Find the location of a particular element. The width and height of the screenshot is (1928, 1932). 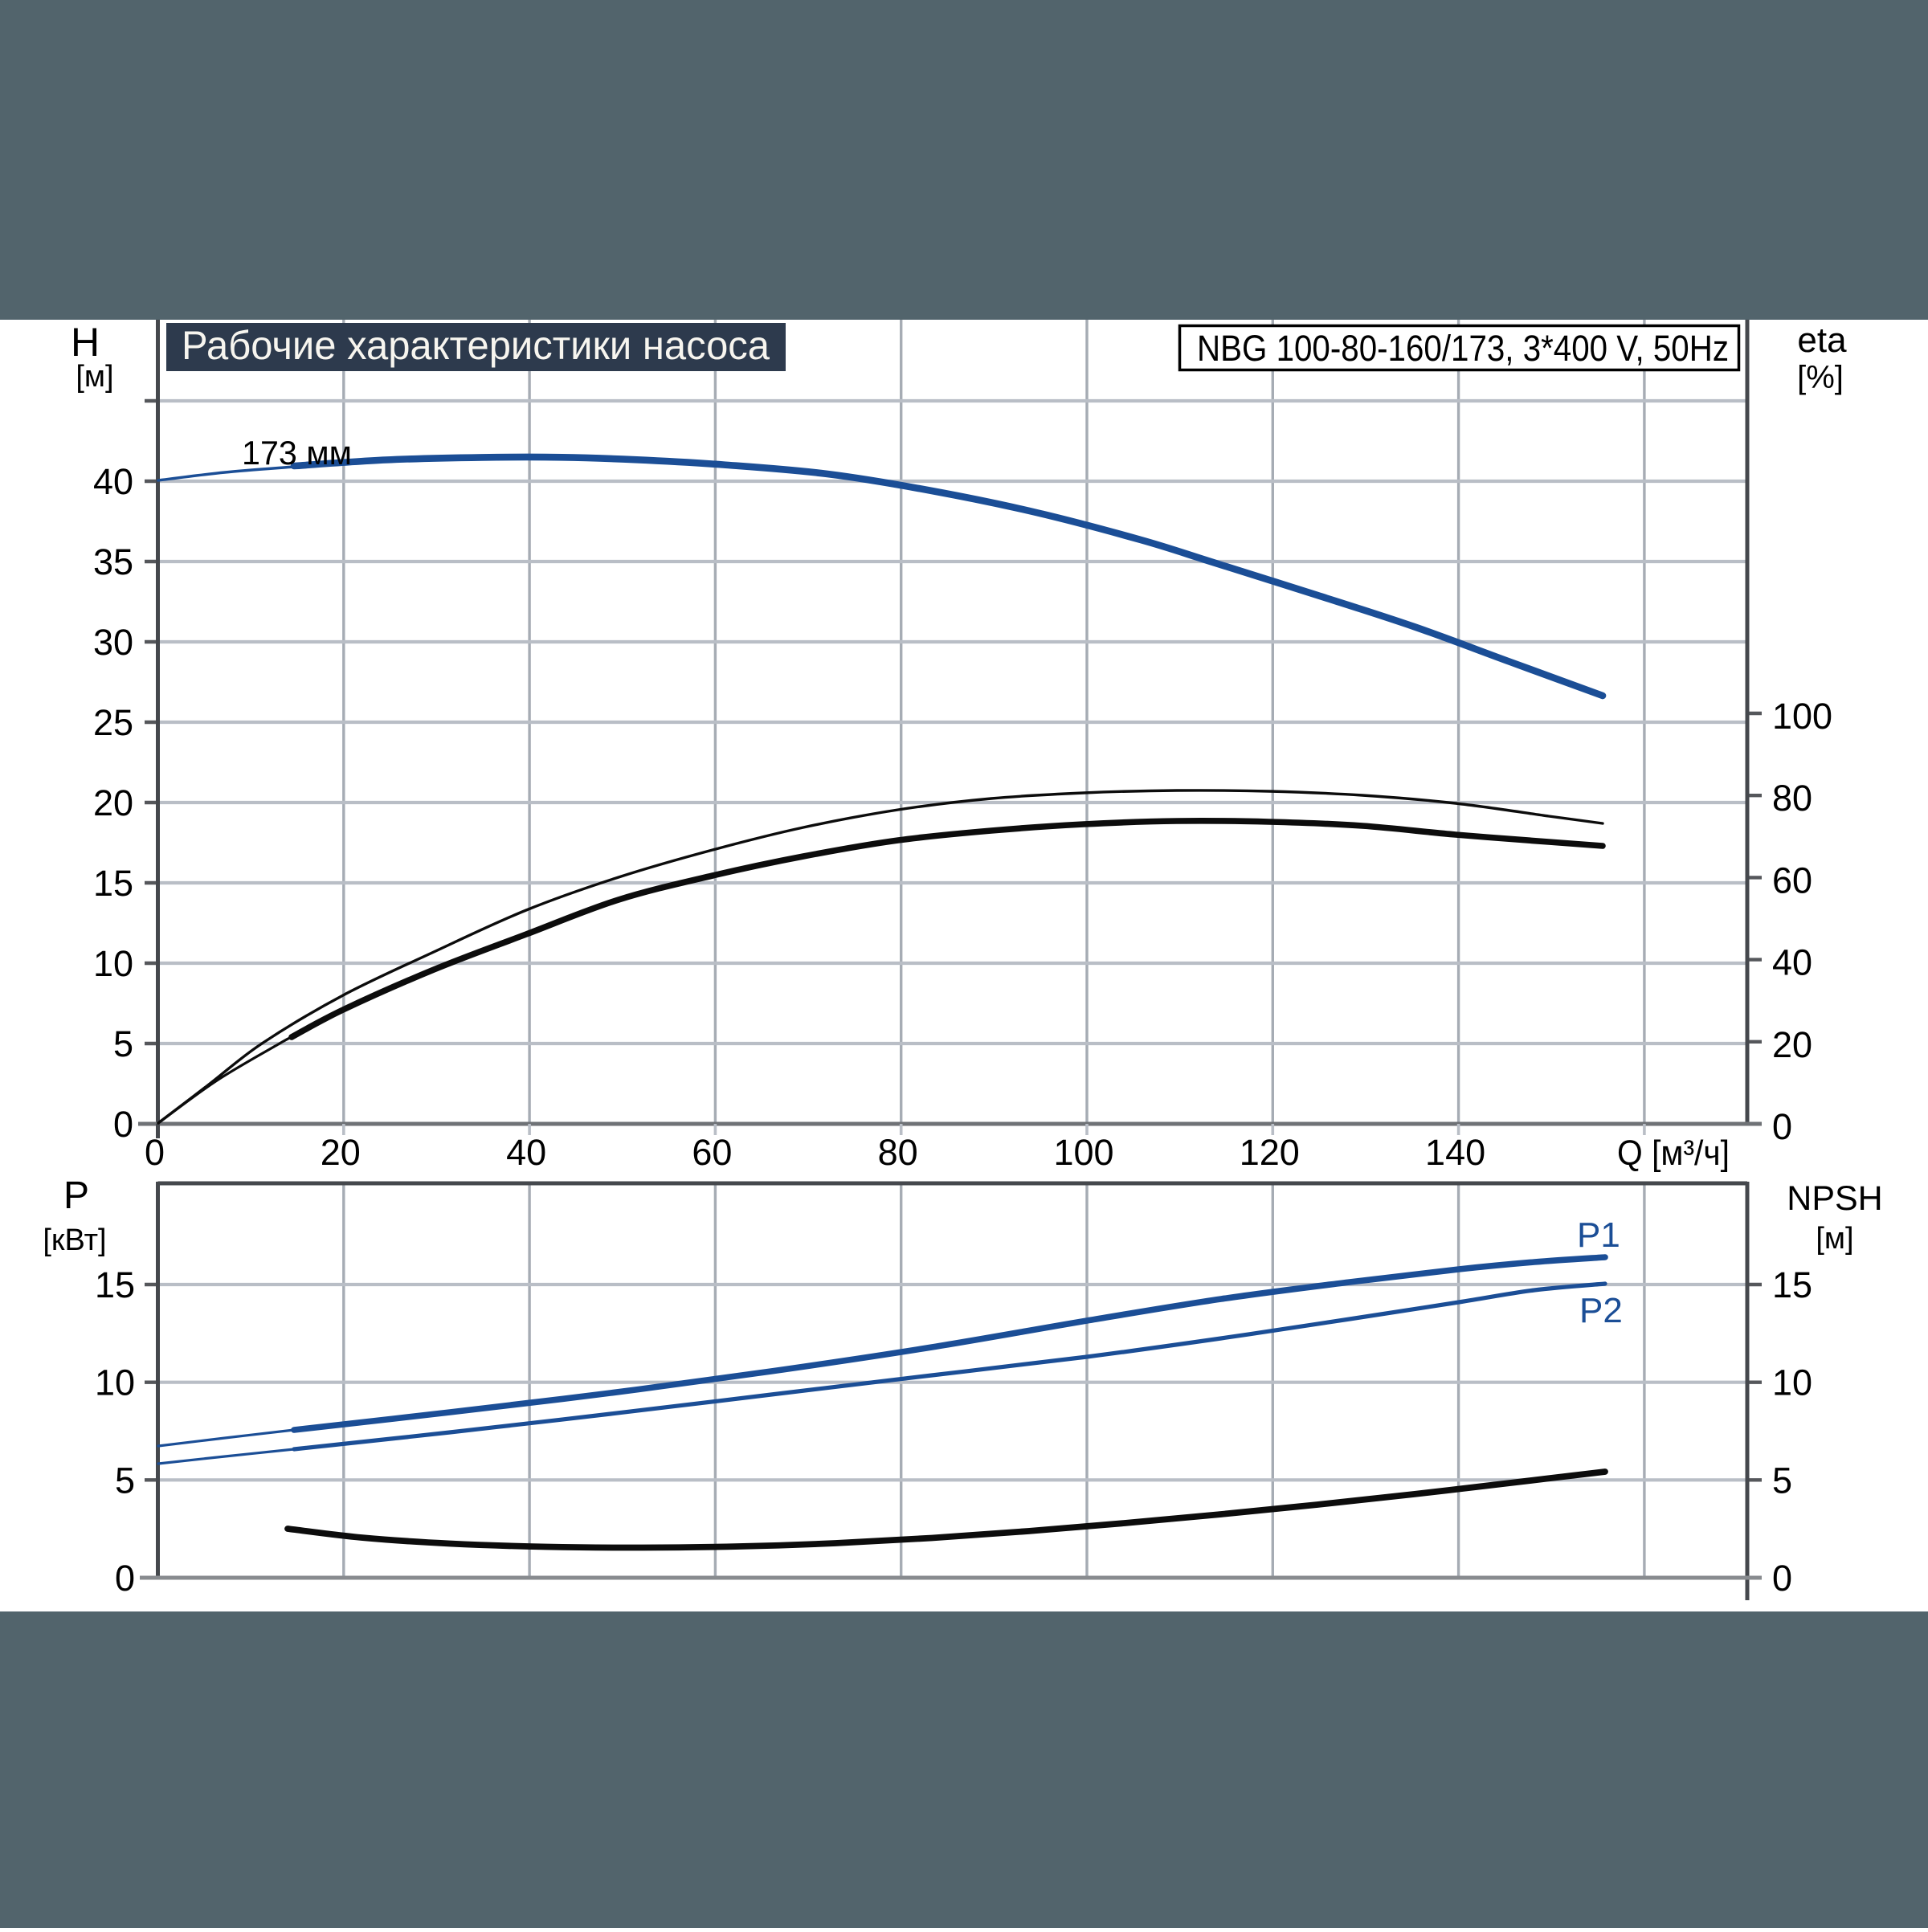

svg-text: [кВт] is located at coordinates (74, 1240).